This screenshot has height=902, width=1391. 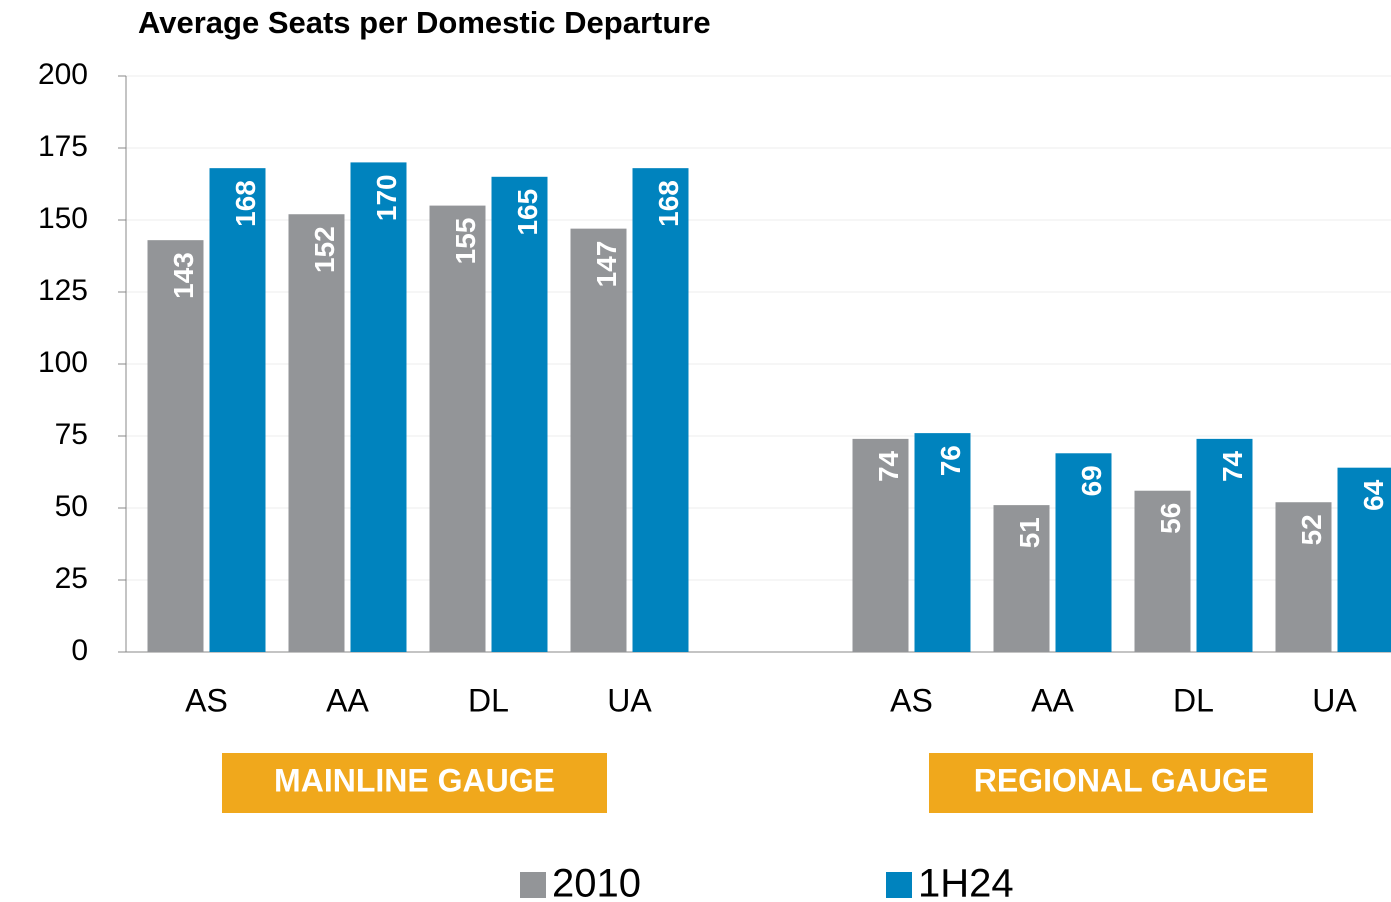 I want to click on y-tick-label: 25, so click(x=71, y=578).